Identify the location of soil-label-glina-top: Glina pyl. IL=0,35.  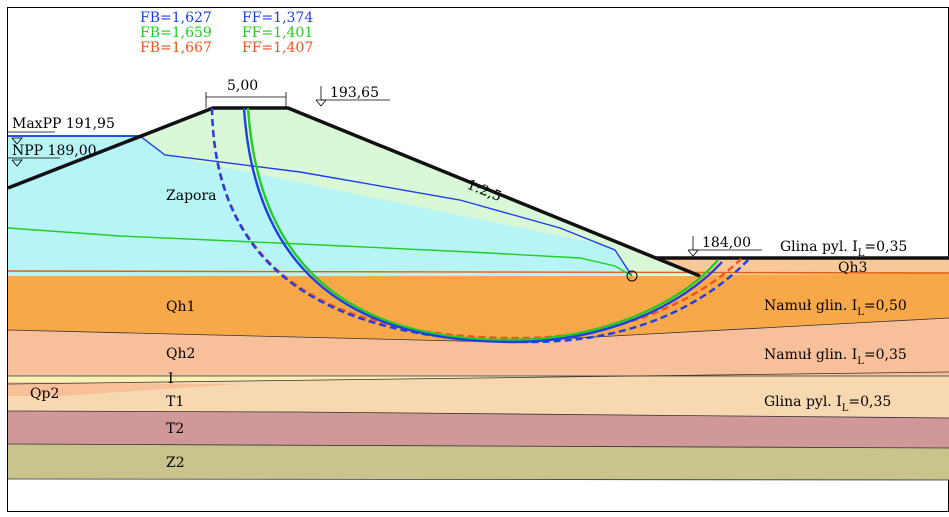
(843, 249).